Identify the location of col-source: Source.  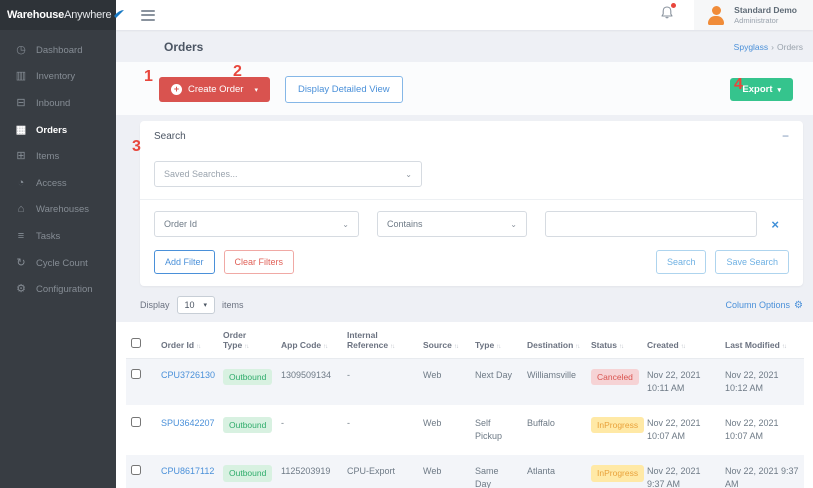
(444, 340).